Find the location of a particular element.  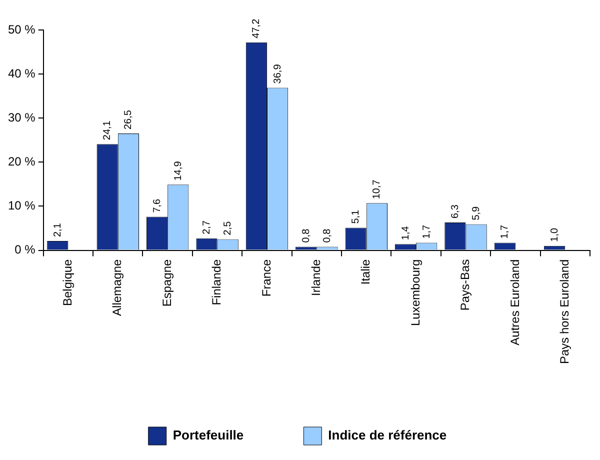

x-tick-label: Pays hors Euroland is located at coordinates (564, 311).